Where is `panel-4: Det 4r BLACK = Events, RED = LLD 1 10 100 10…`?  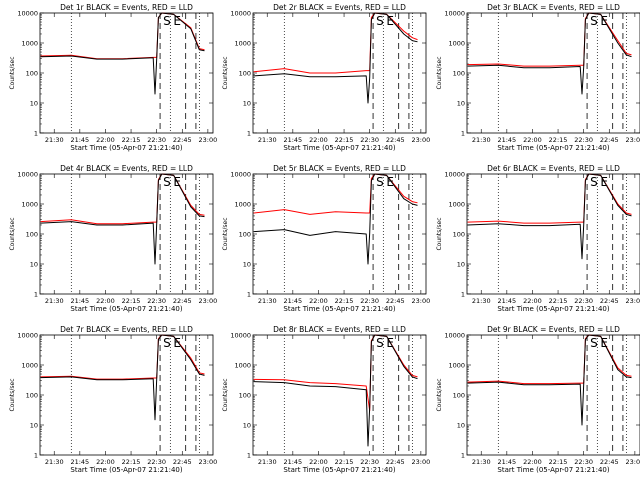
panel-4: Det 4r BLACK = Events, RED = LLD 1 10 100 10… is located at coordinates (113, 238).